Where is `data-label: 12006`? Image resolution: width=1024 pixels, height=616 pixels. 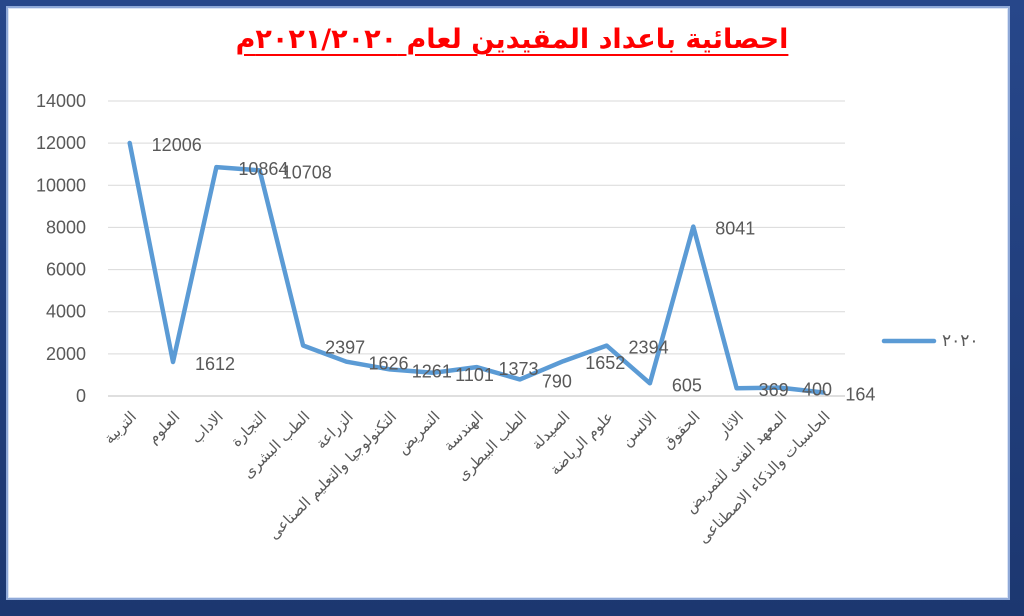 data-label: 12006 is located at coordinates (177, 145).